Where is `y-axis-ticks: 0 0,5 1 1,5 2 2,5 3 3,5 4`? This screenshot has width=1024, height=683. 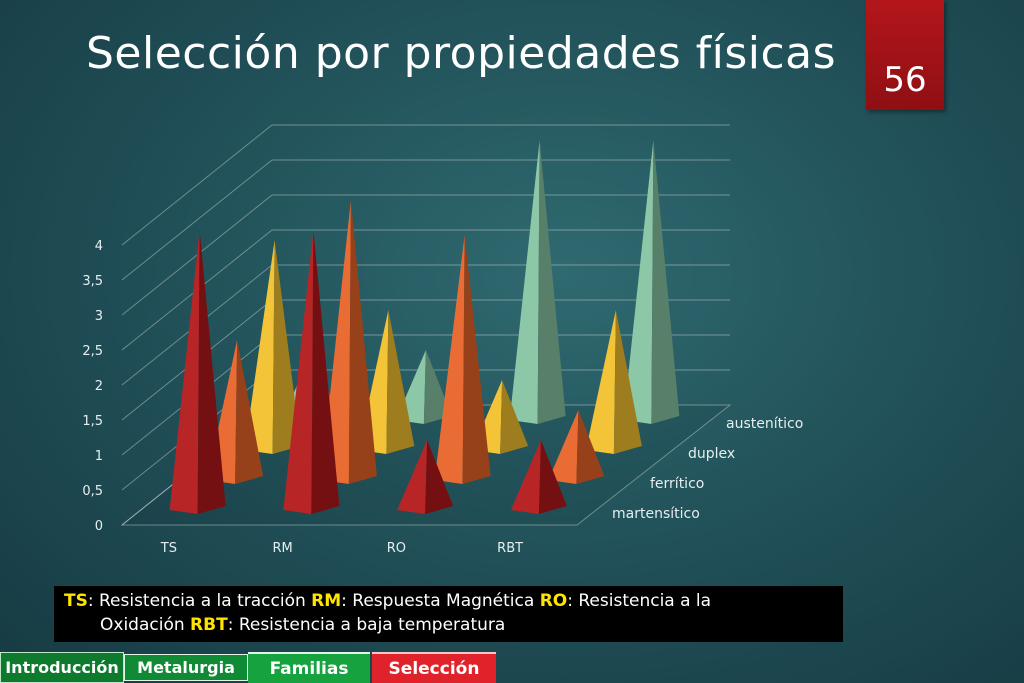 y-axis-ticks: 0 0,5 1 1,5 2 2,5 3 3,5 4 is located at coordinates (92, 386).